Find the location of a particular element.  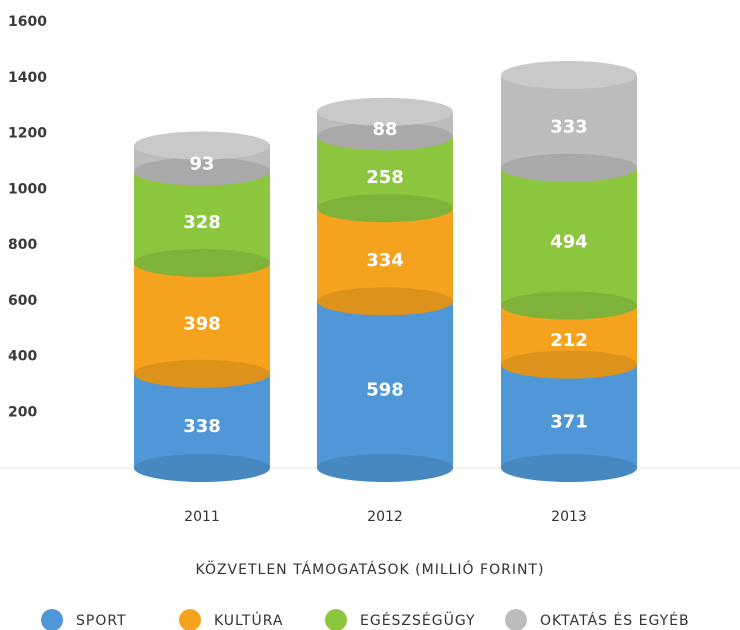

x-axis-title: KÖZVETLEN TÁMOGATÁSOK (MILLIÓ FORINT) is located at coordinates (370, 569).